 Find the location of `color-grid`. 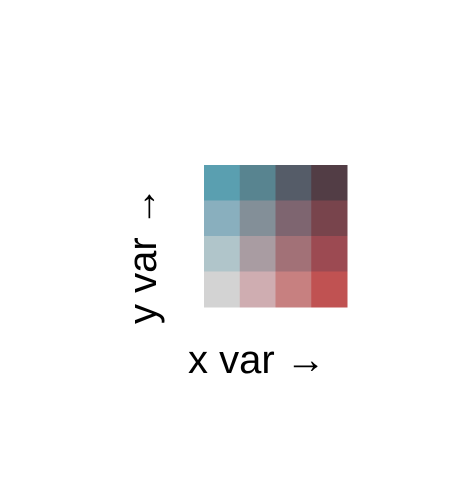

color-grid is located at coordinates (276, 236).